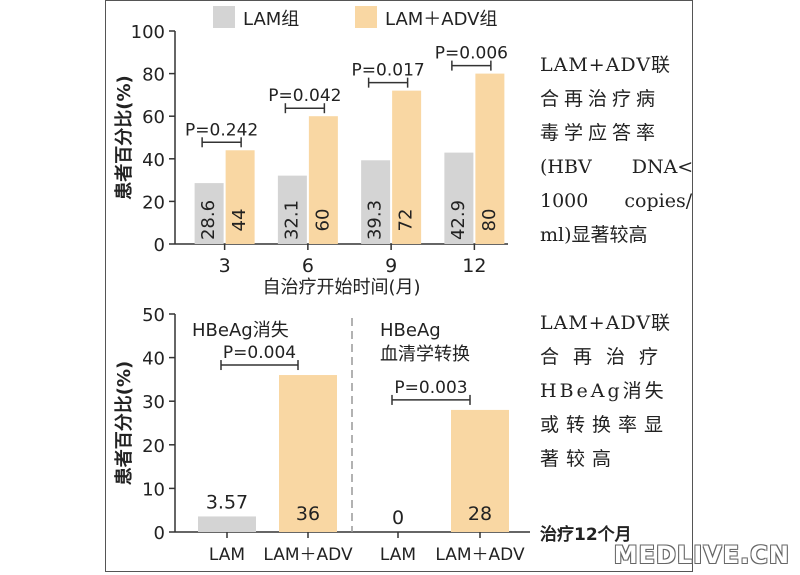 The width and height of the screenshot is (800, 575). Describe the element at coordinates (425, 354) in the screenshot. I see `group-title: 血清学转换` at that location.